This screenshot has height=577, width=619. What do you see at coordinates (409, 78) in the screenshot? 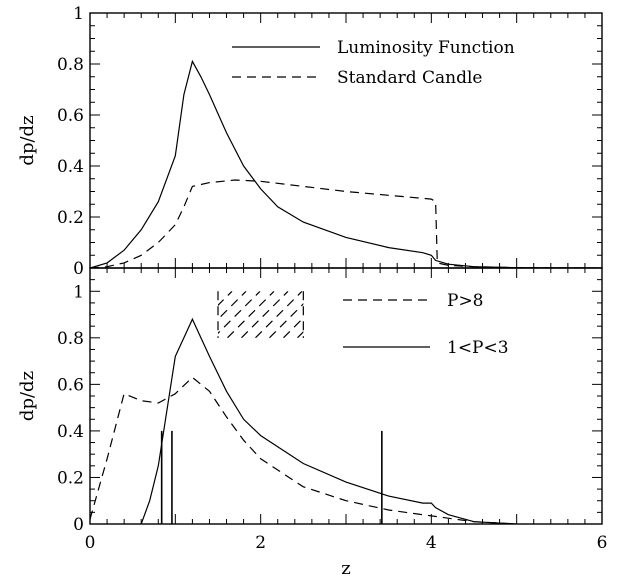
I see `legend-entry: Standard Candle` at bounding box center [409, 78].